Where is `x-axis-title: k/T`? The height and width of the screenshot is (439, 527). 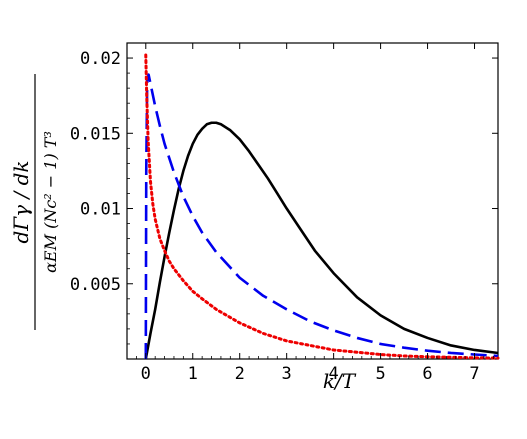
x-axis-title: k/T is located at coordinates (340, 381).